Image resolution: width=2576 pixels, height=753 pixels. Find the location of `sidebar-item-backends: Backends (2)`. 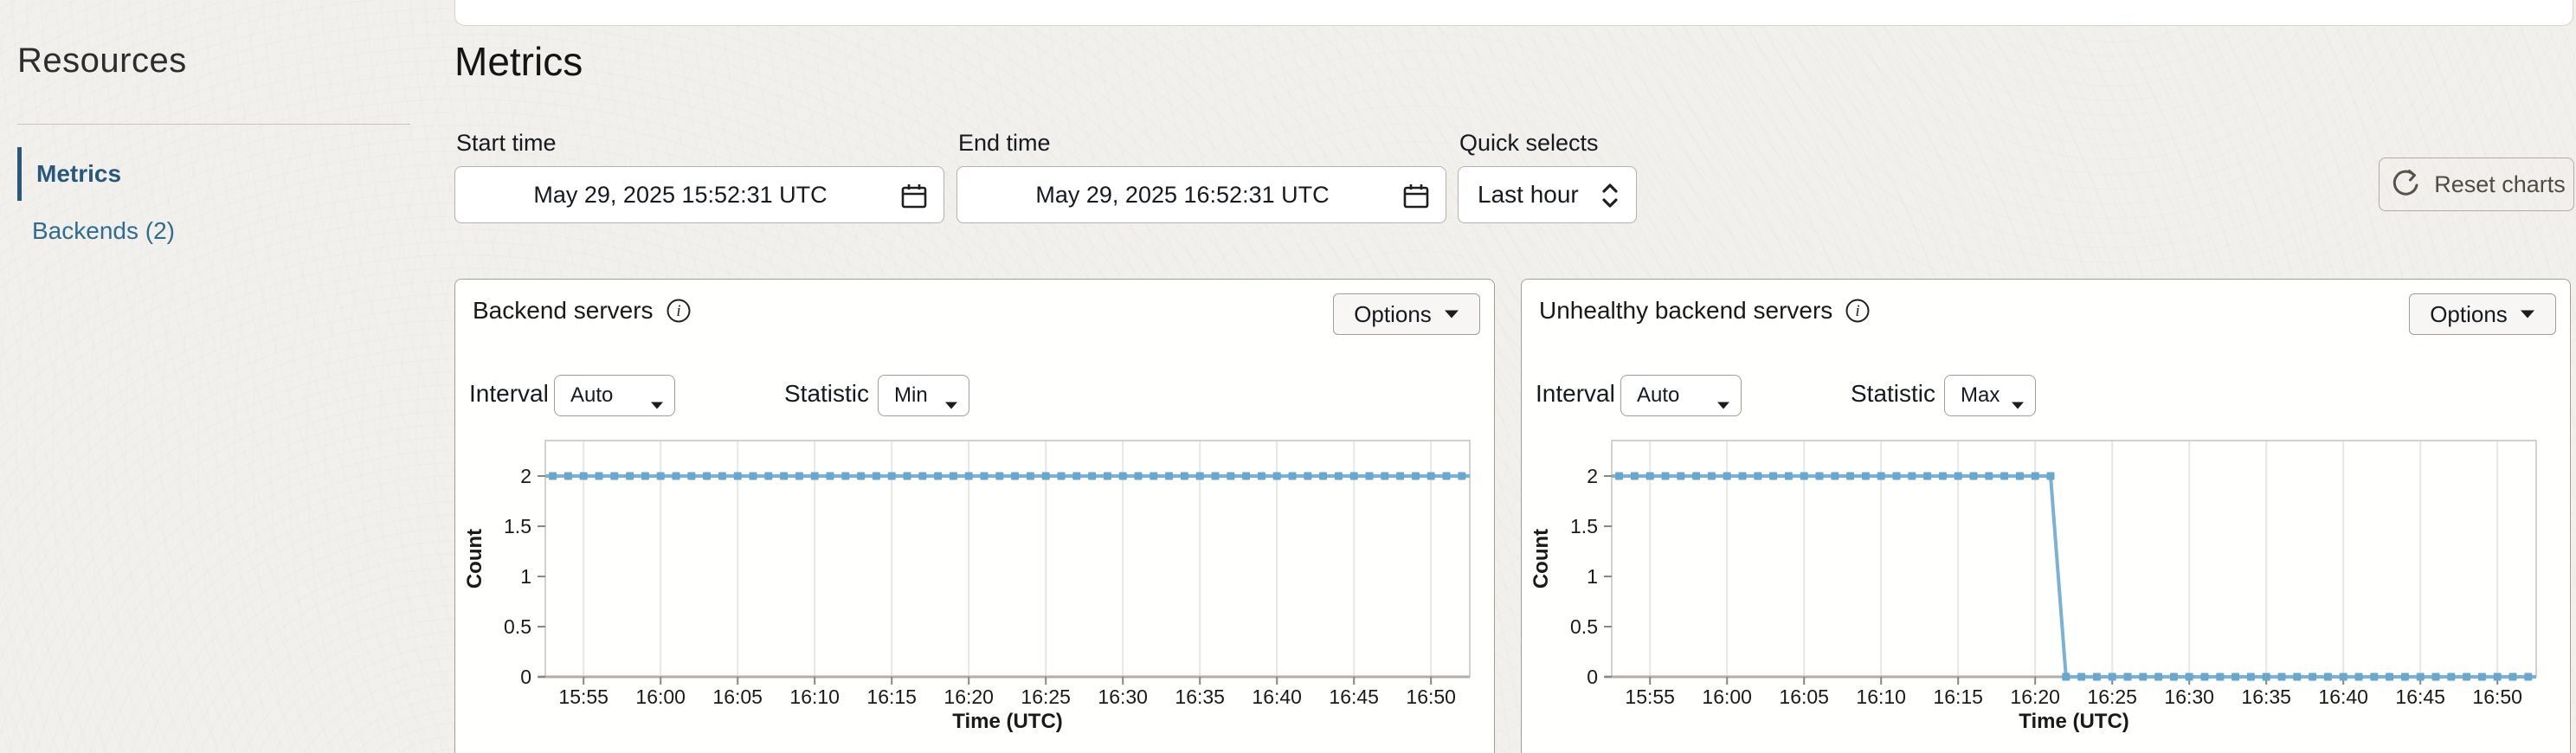

sidebar-item-backends: Backends (2) is located at coordinates (103, 231).